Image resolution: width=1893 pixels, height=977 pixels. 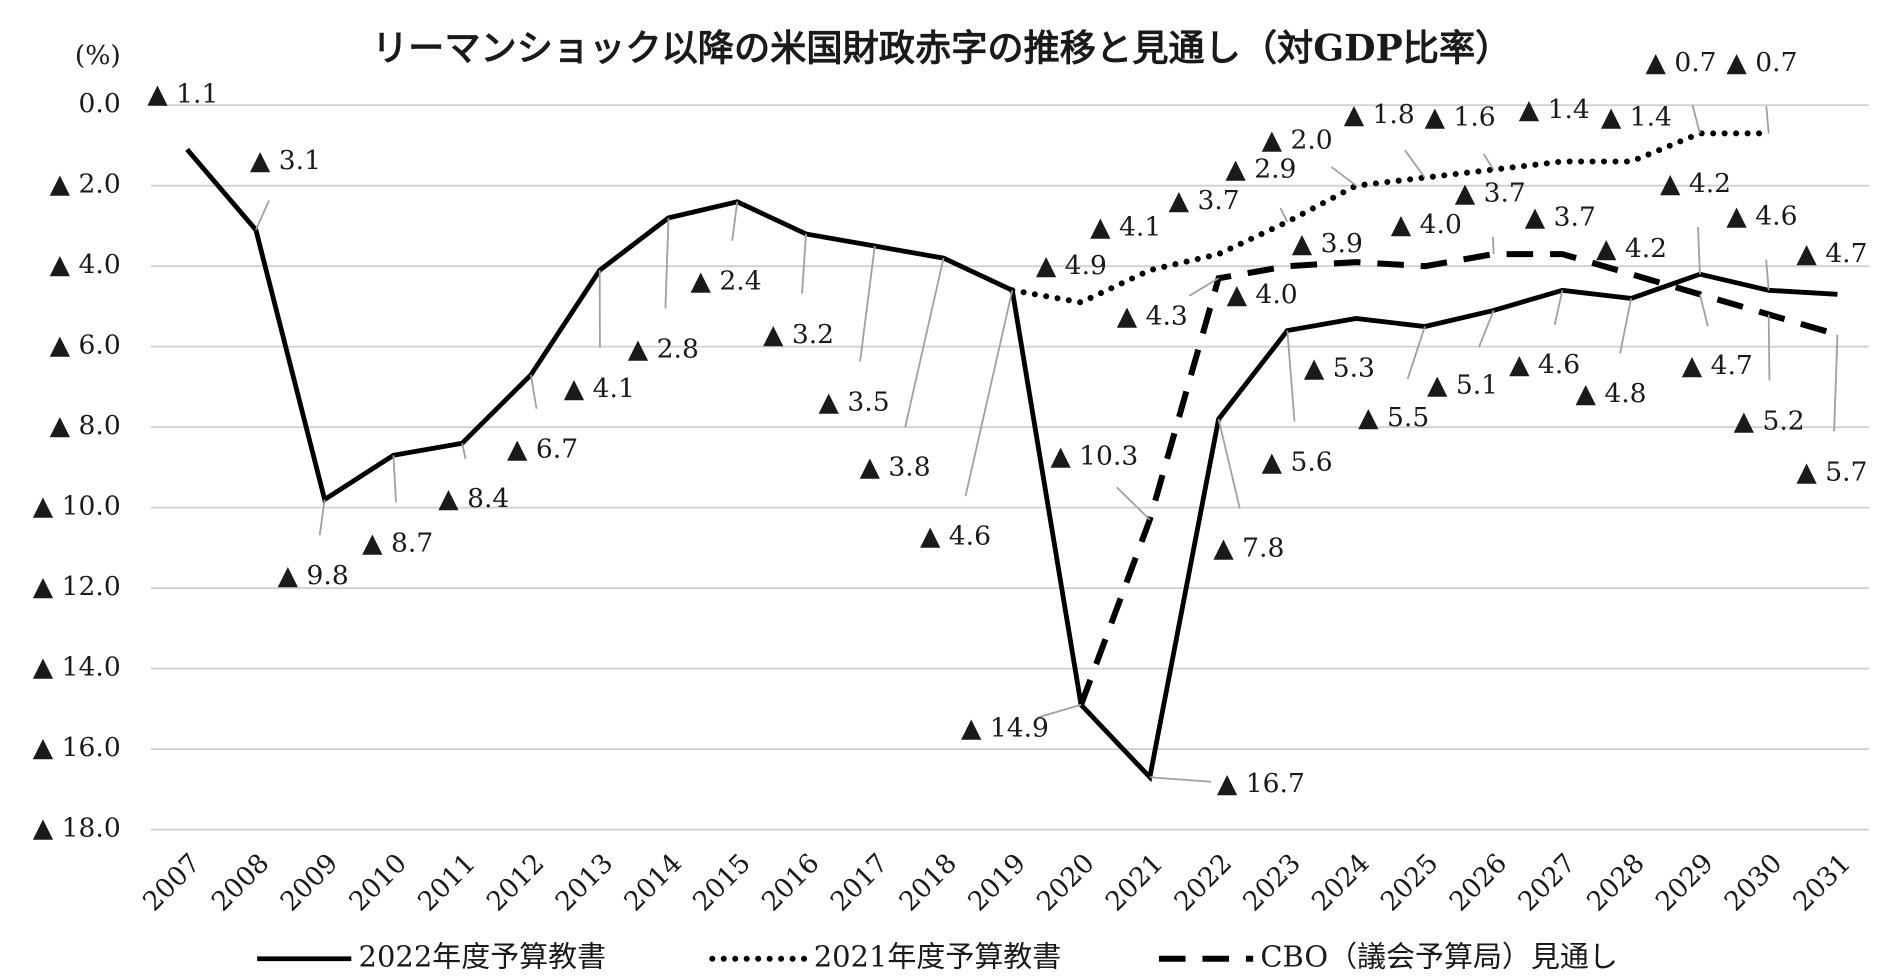 I want to click on legend-label: 2021年度予算教書, so click(x=938, y=957).